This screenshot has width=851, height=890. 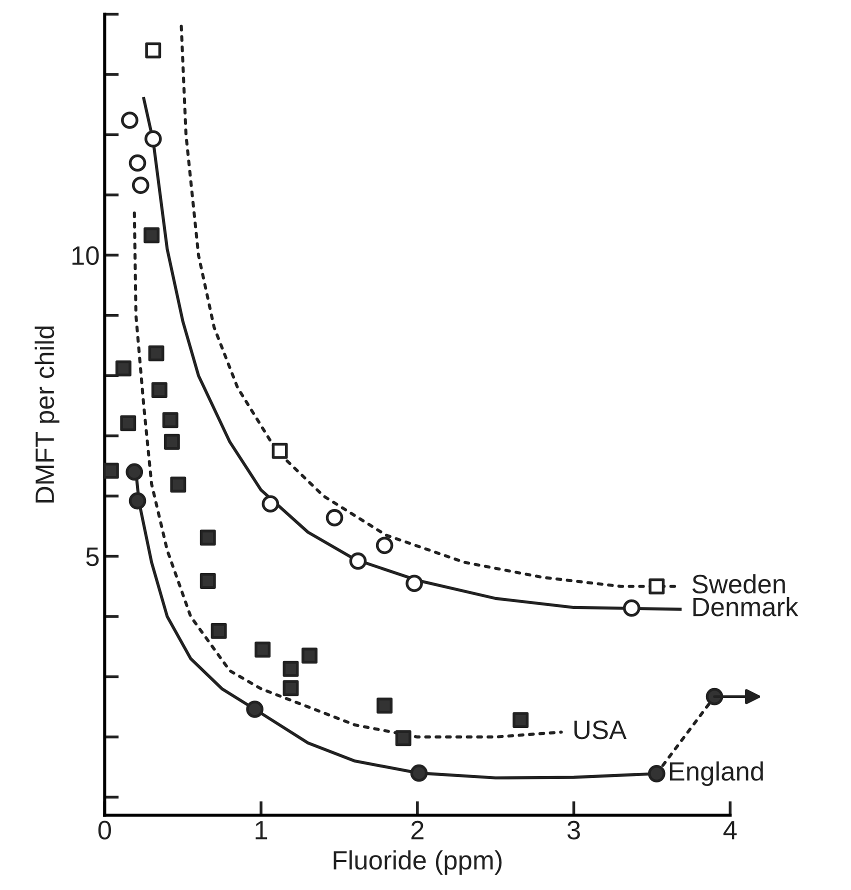 What do you see at coordinates (745, 606) in the screenshot?
I see `series-label: Denmark` at bounding box center [745, 606].